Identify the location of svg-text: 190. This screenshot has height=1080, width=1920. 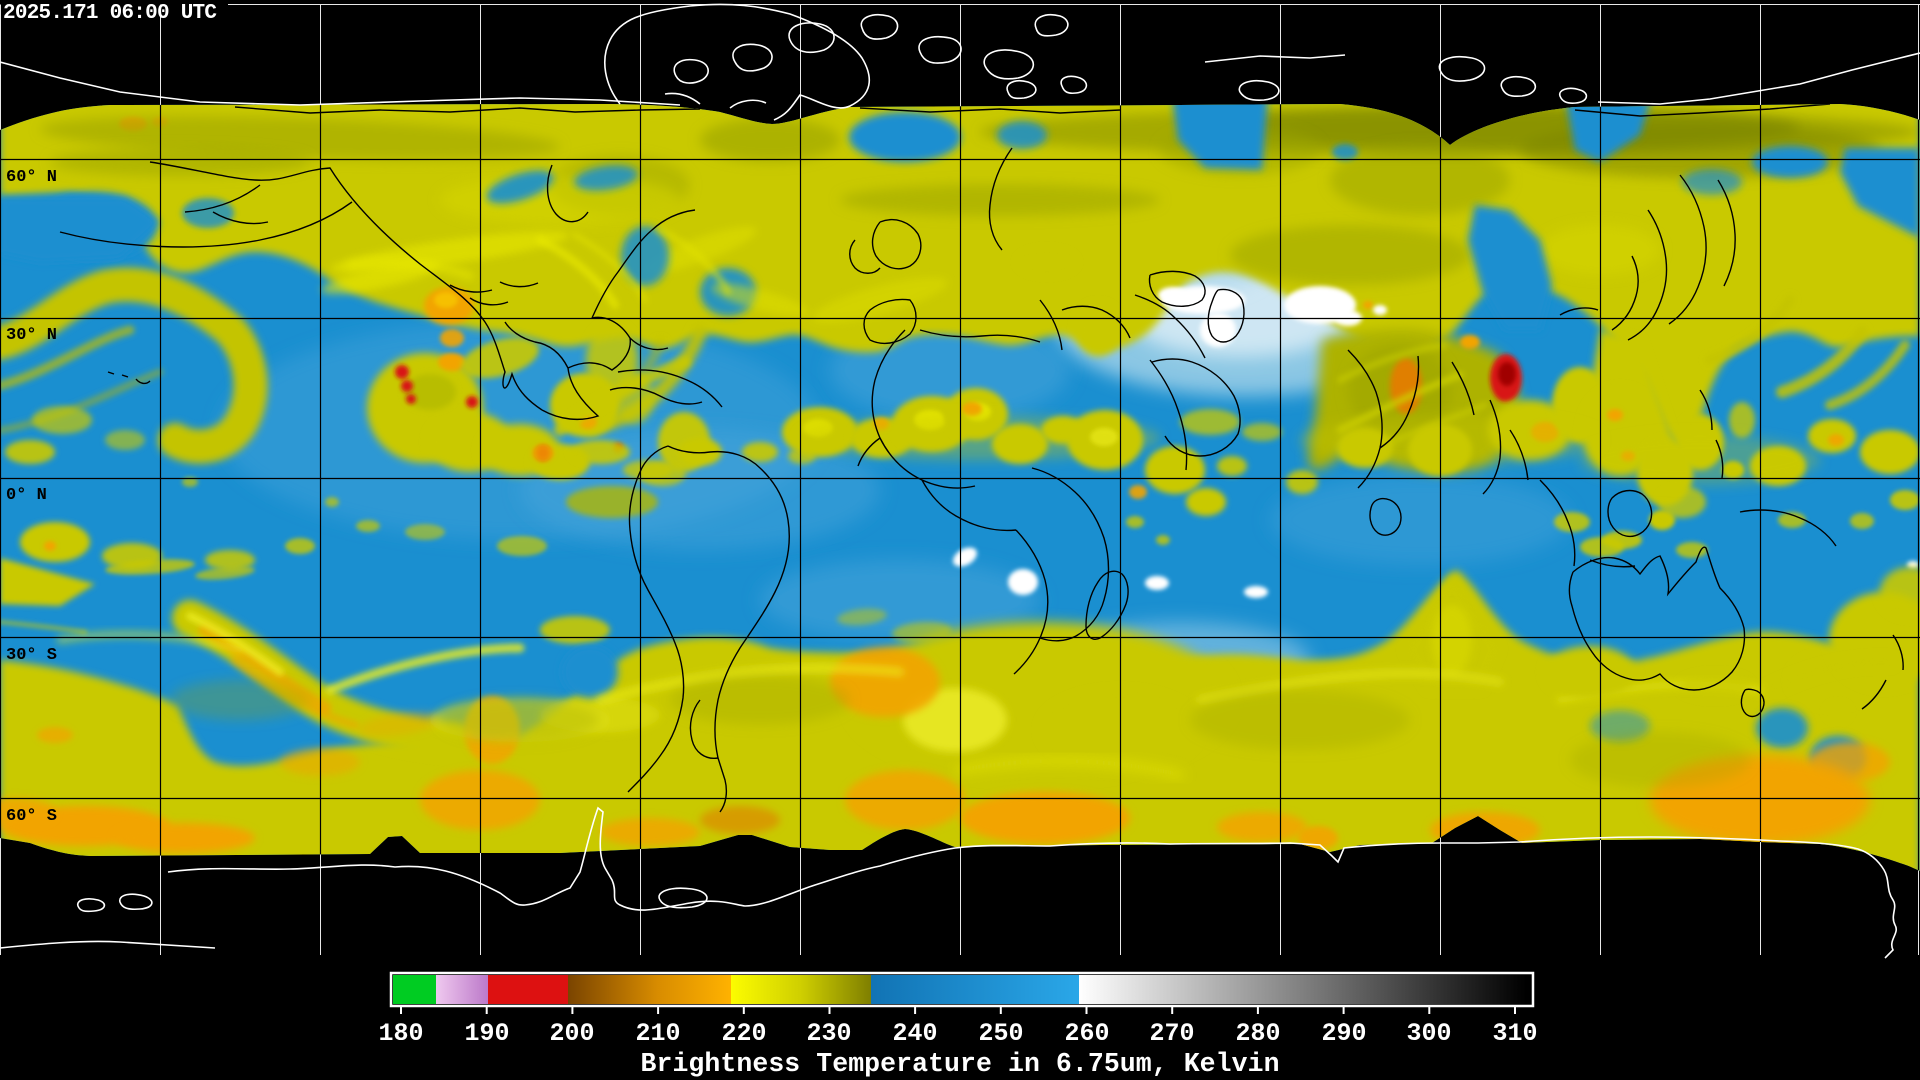
(486, 1033).